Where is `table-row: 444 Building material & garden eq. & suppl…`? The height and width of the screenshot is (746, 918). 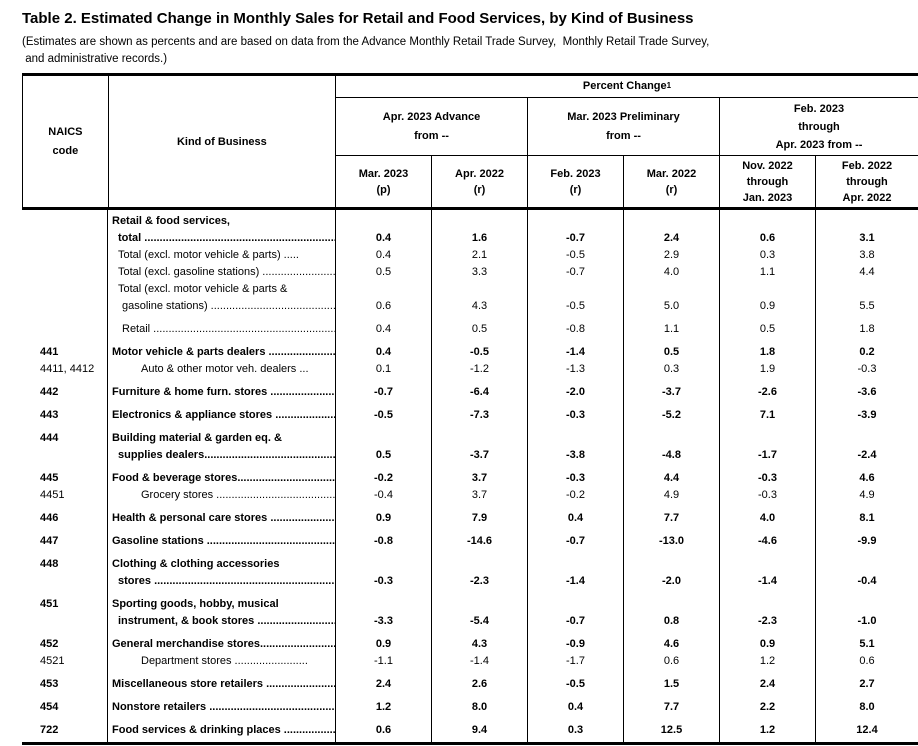 table-row: 444 Building material & garden eq. & suppl… is located at coordinates (470, 444).